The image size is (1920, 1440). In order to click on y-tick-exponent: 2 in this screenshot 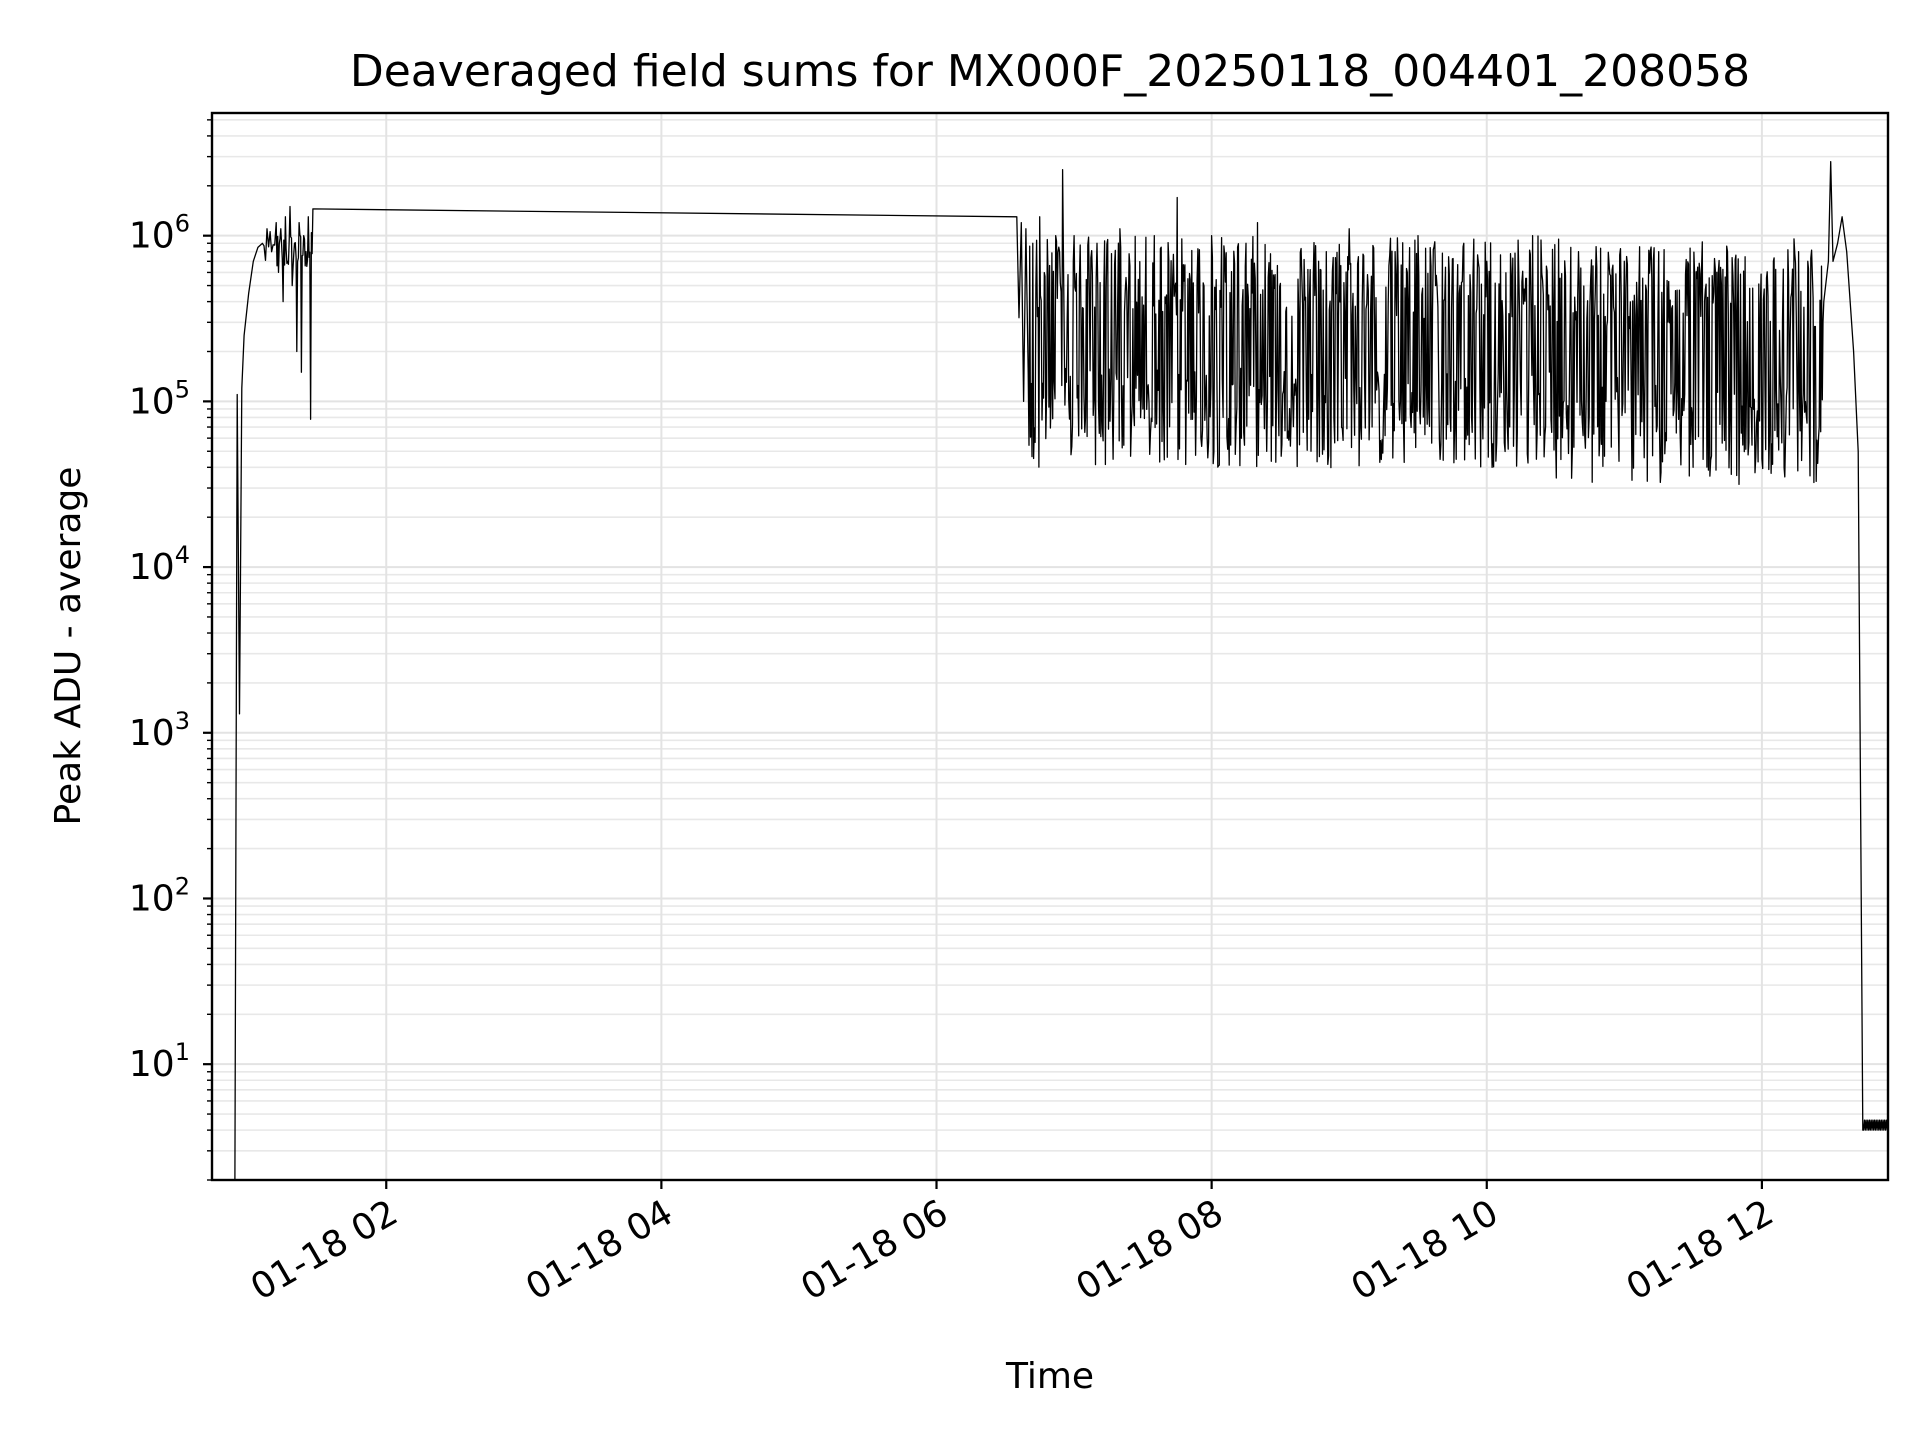, I will do `click(182, 886)`.